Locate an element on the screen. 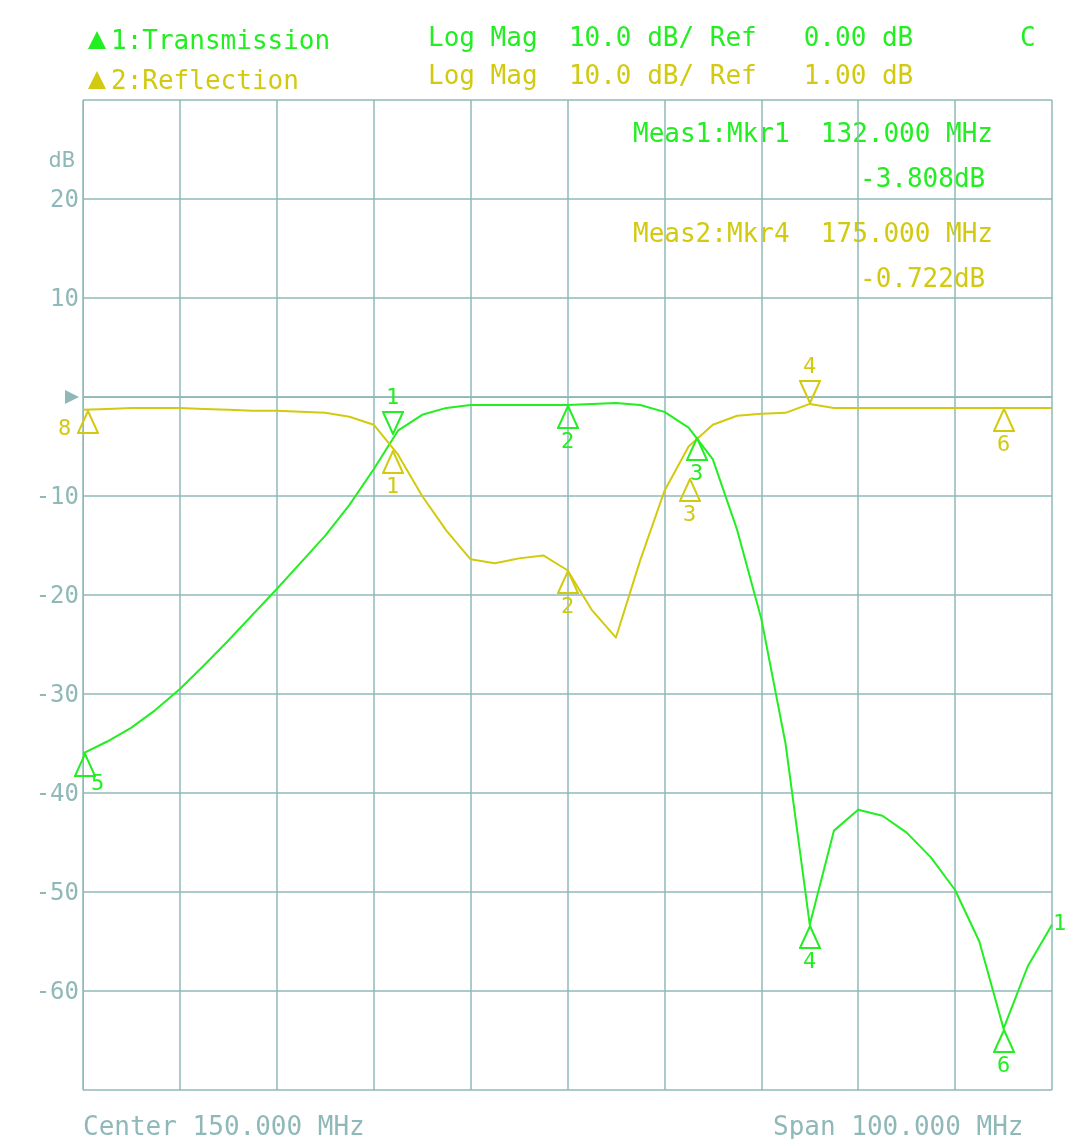  annotation: -0.722dB is located at coordinates (923, 278).